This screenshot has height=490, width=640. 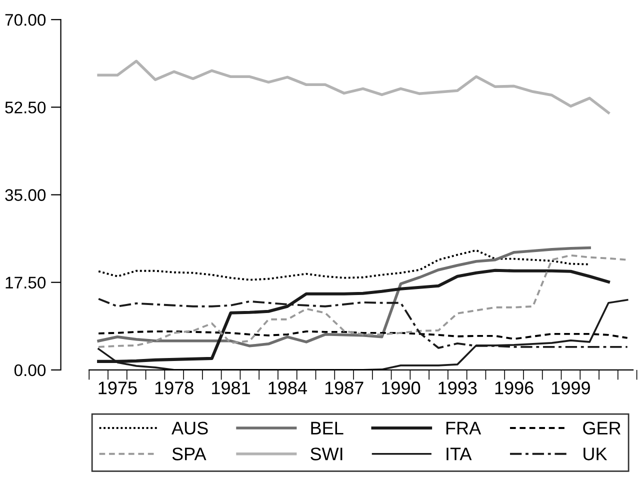 I want to click on y-tick-label: 35.00, so click(x=25, y=195).